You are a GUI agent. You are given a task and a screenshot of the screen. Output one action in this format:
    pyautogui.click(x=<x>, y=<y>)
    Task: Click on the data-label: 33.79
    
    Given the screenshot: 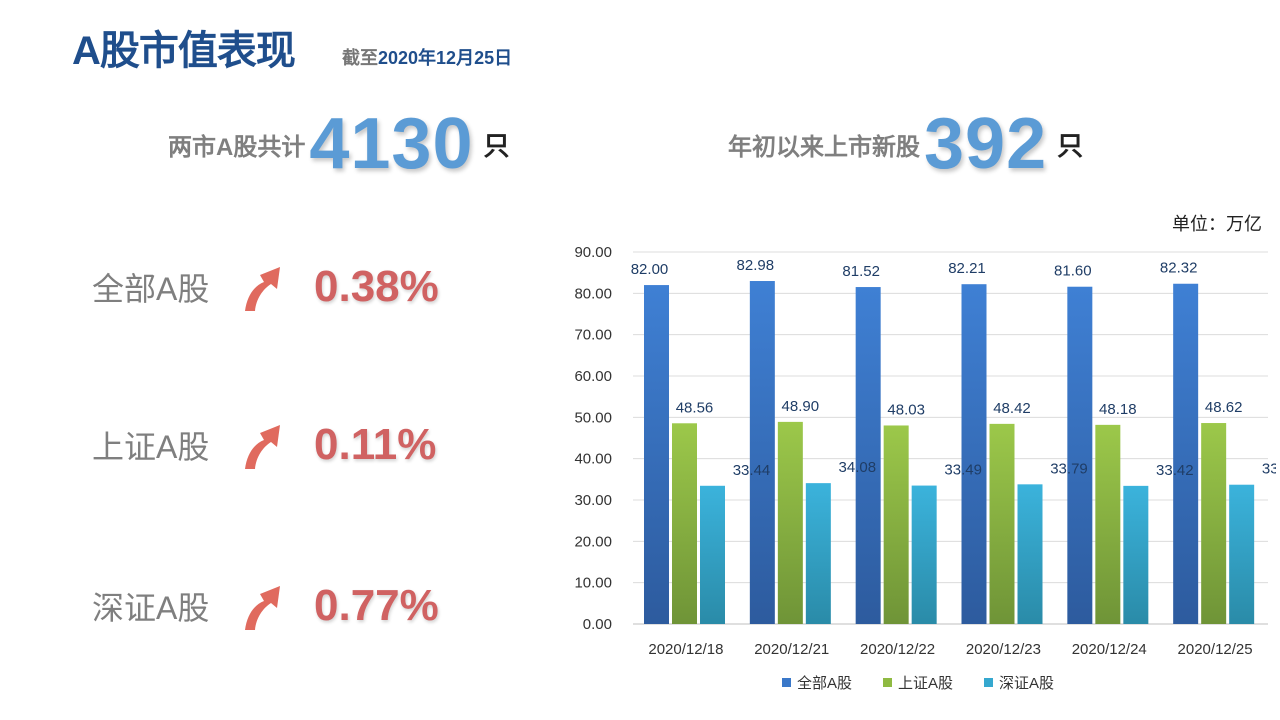 What is the action you would take?
    pyautogui.click(x=1069, y=468)
    